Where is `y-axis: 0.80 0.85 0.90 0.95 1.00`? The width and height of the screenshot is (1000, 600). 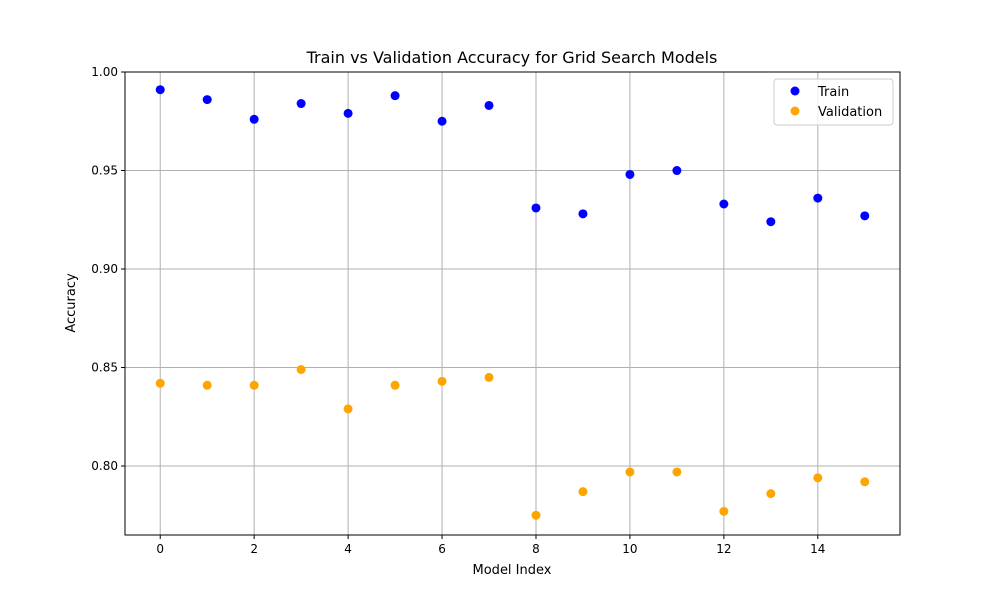 y-axis: 0.80 0.85 0.90 0.95 1.00 is located at coordinates (108, 269).